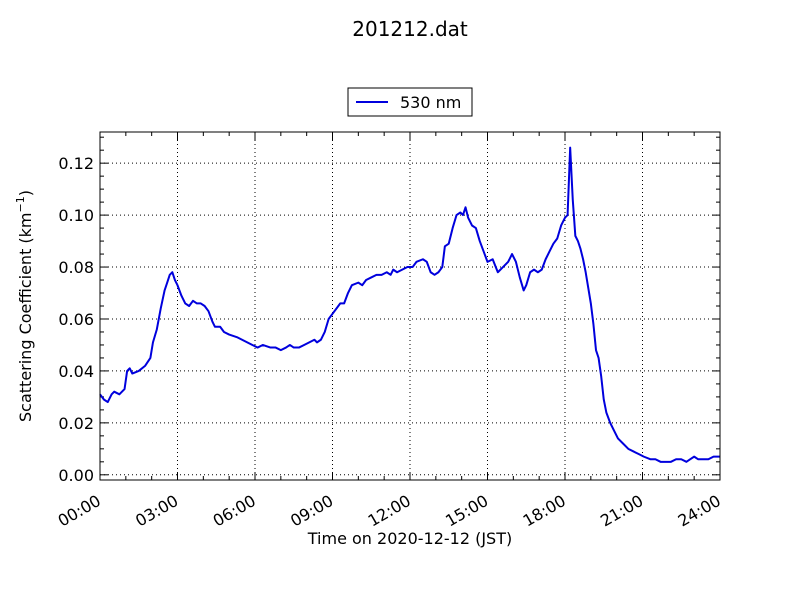 The image size is (800, 600). Describe the element at coordinates (76, 371) in the screenshot. I see `y-tick-label: 0.04` at that location.